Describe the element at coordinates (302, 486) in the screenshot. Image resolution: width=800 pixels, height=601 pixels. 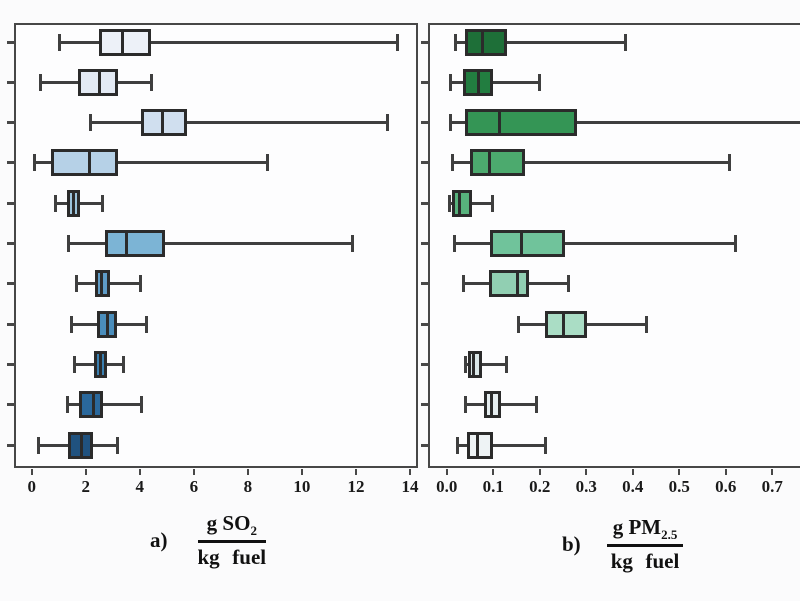
I see `x-tick-label-a-10: 10` at that location.